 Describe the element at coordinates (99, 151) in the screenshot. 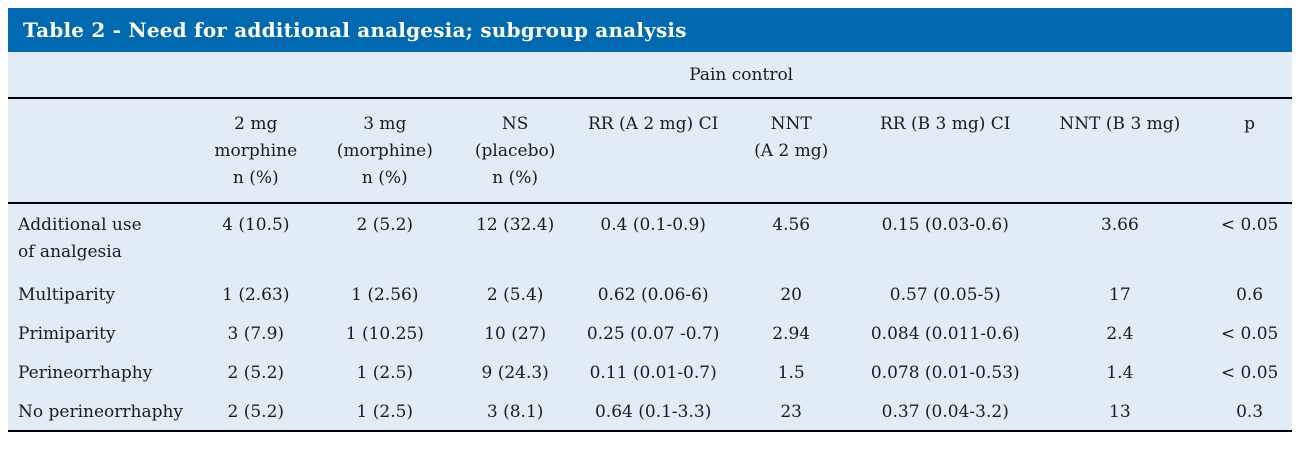

I see `column-header-blank` at that location.